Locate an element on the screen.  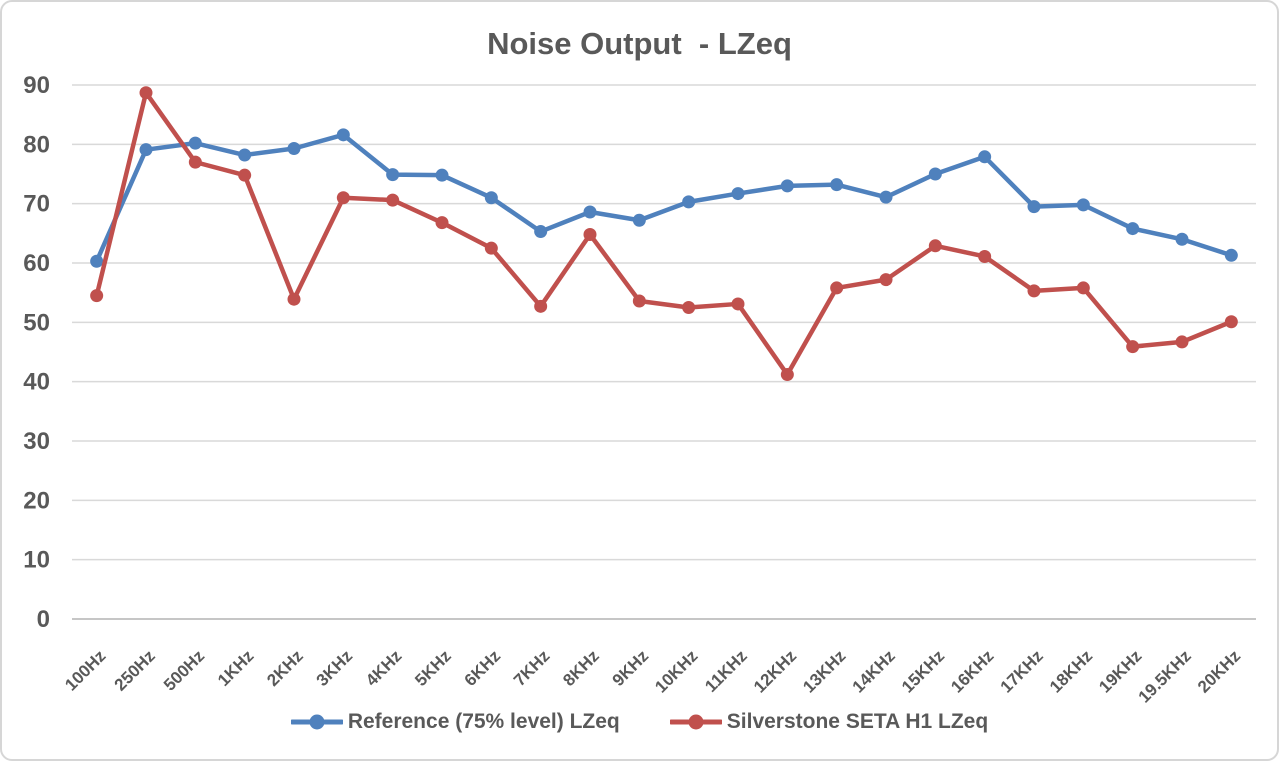
series-1-point-500Hz is located at coordinates (195, 162).